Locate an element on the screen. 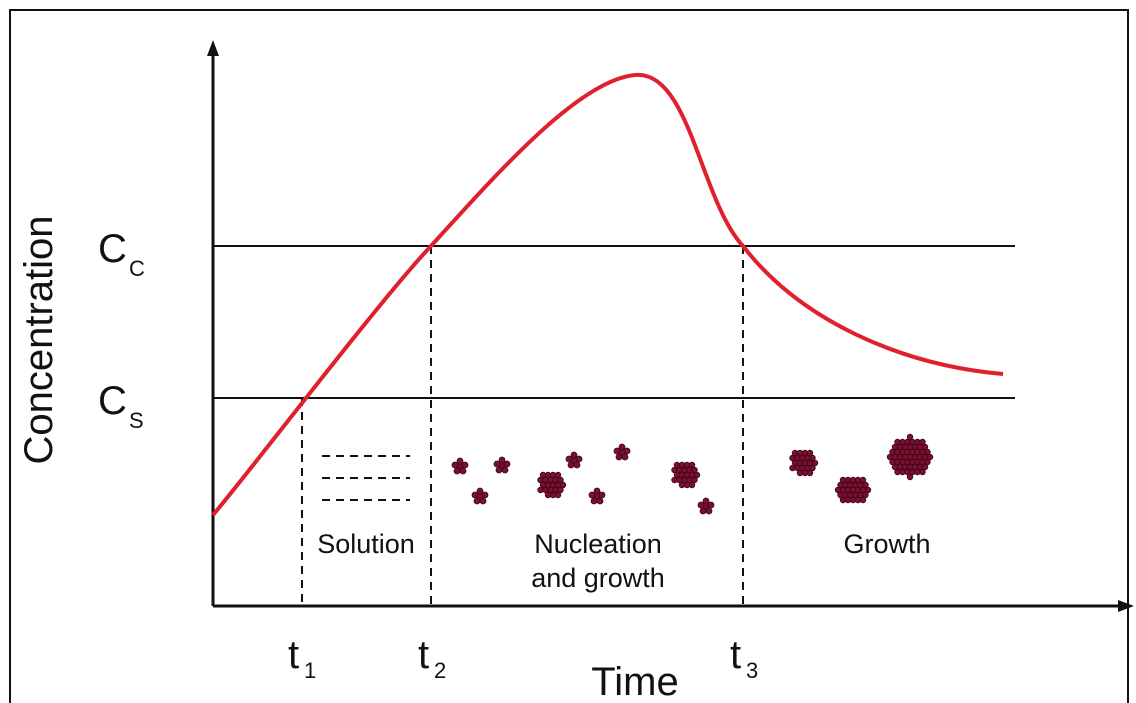 The height and width of the screenshot is (703, 1136). region-label: Growth is located at coordinates (886, 544).